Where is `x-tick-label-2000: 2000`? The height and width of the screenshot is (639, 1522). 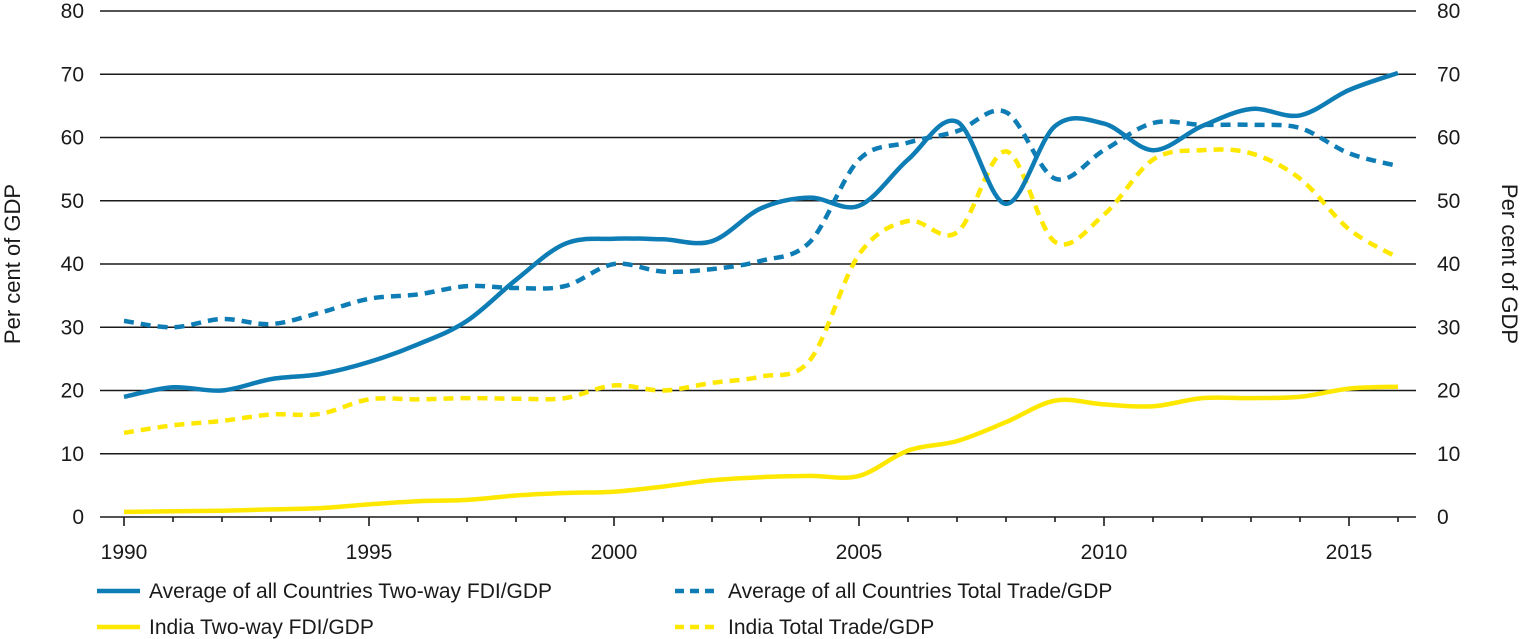
x-tick-label-2000: 2000 is located at coordinates (614, 552).